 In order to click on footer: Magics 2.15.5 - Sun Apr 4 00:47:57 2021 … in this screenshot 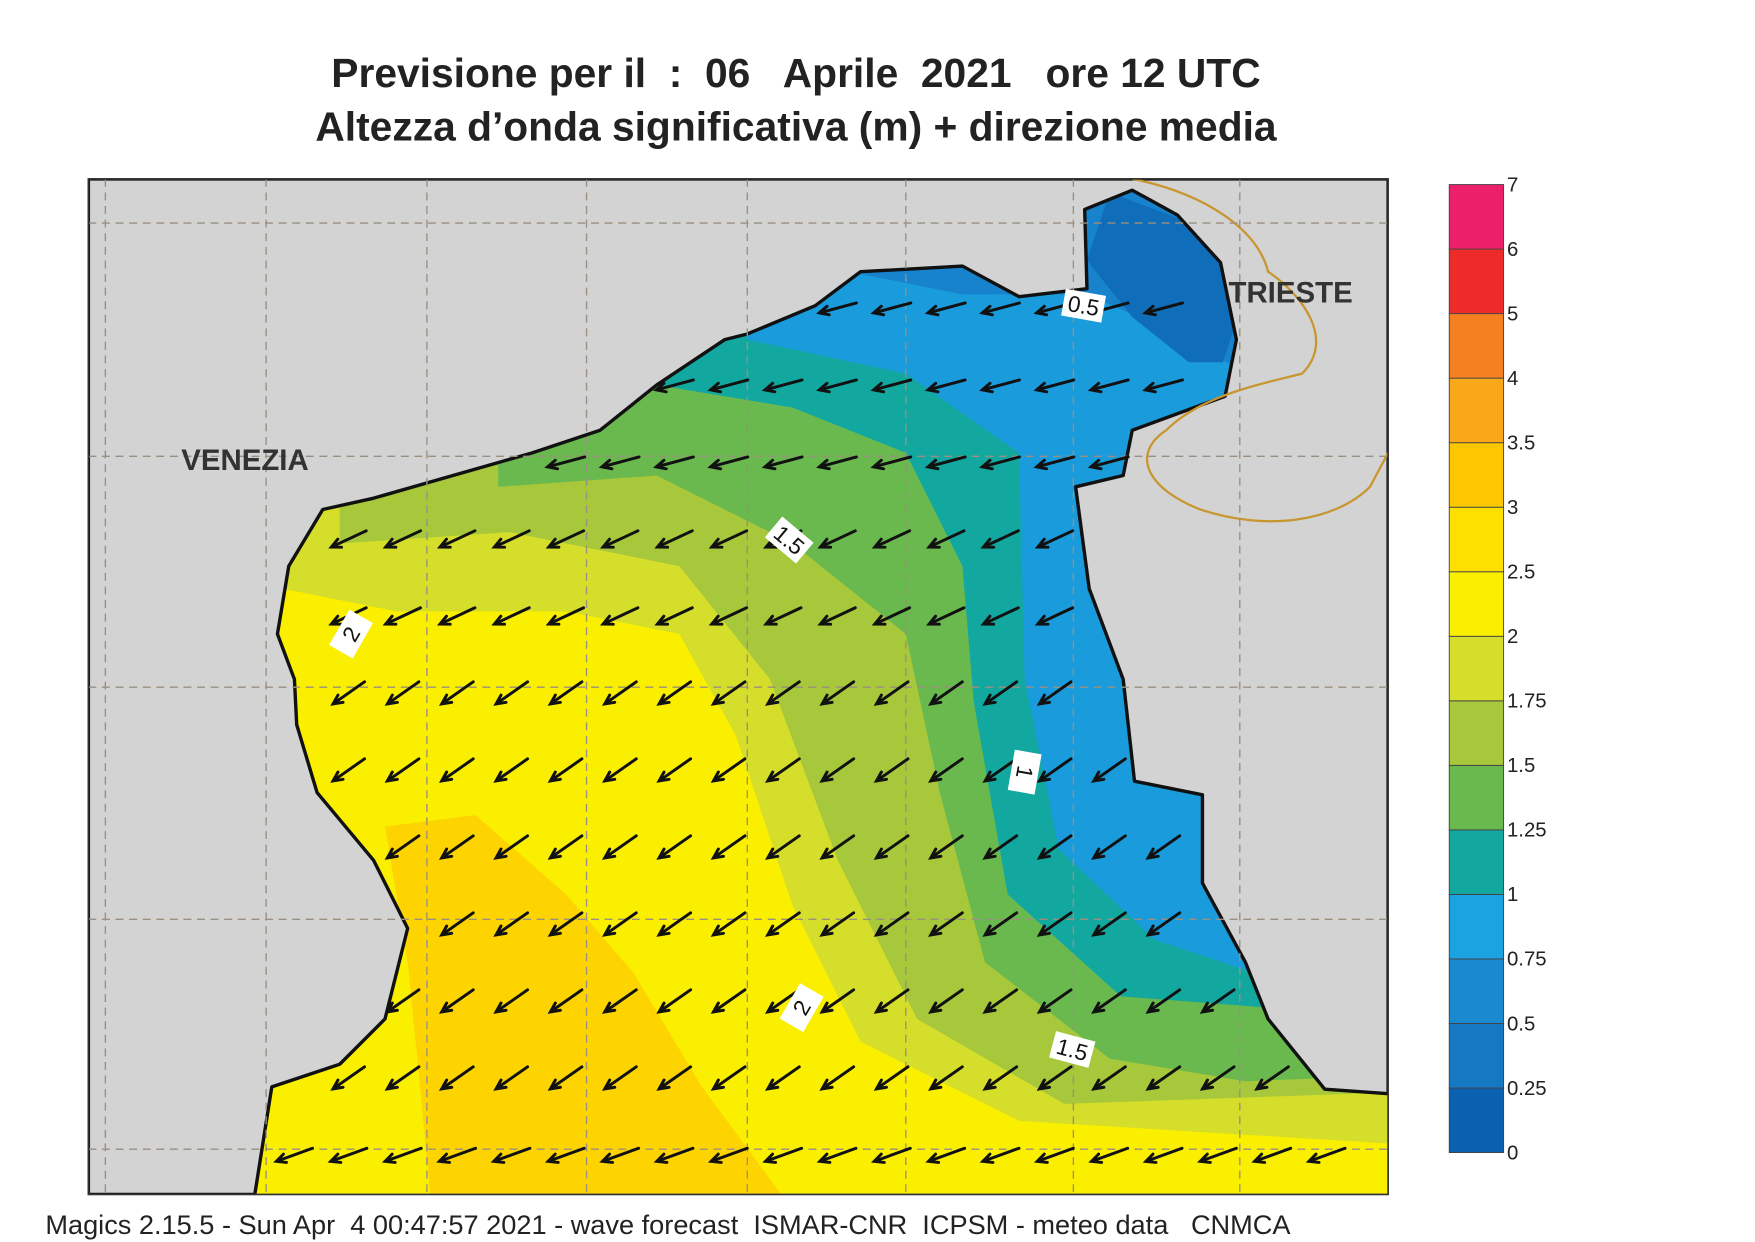, I will do `click(668, 1224)`.